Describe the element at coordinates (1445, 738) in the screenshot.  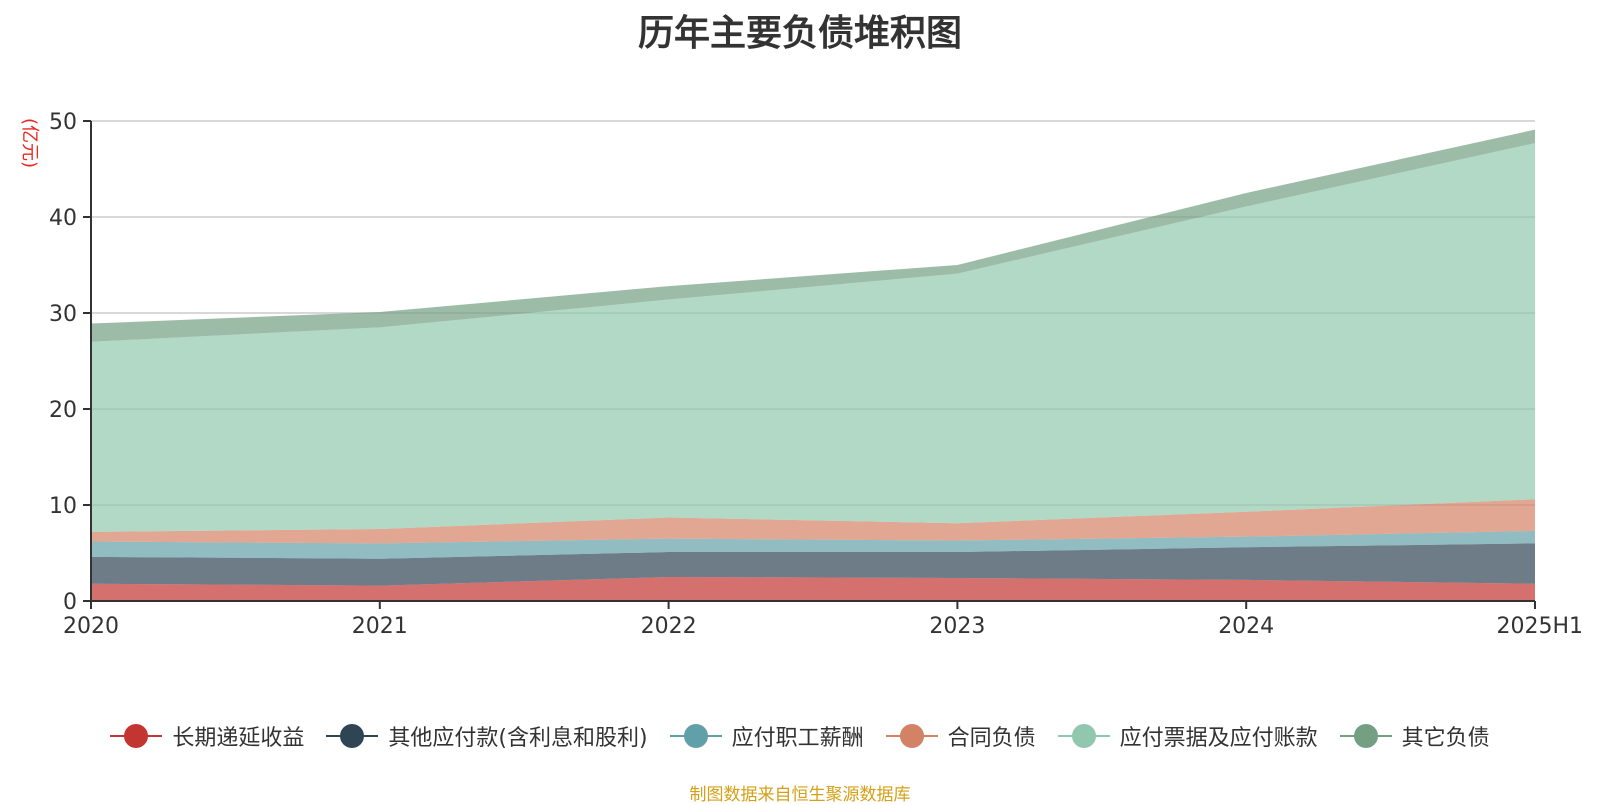
I see `legend-label: 其它负债` at that location.